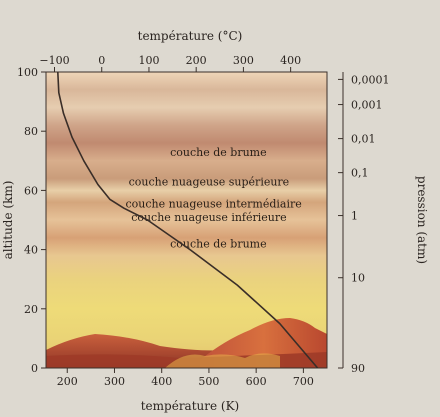 The image size is (440, 417). Describe the element at coordinates (214, 204) in the screenshot. I see `layer-label: couche nuageuse intermédiaire` at that location.